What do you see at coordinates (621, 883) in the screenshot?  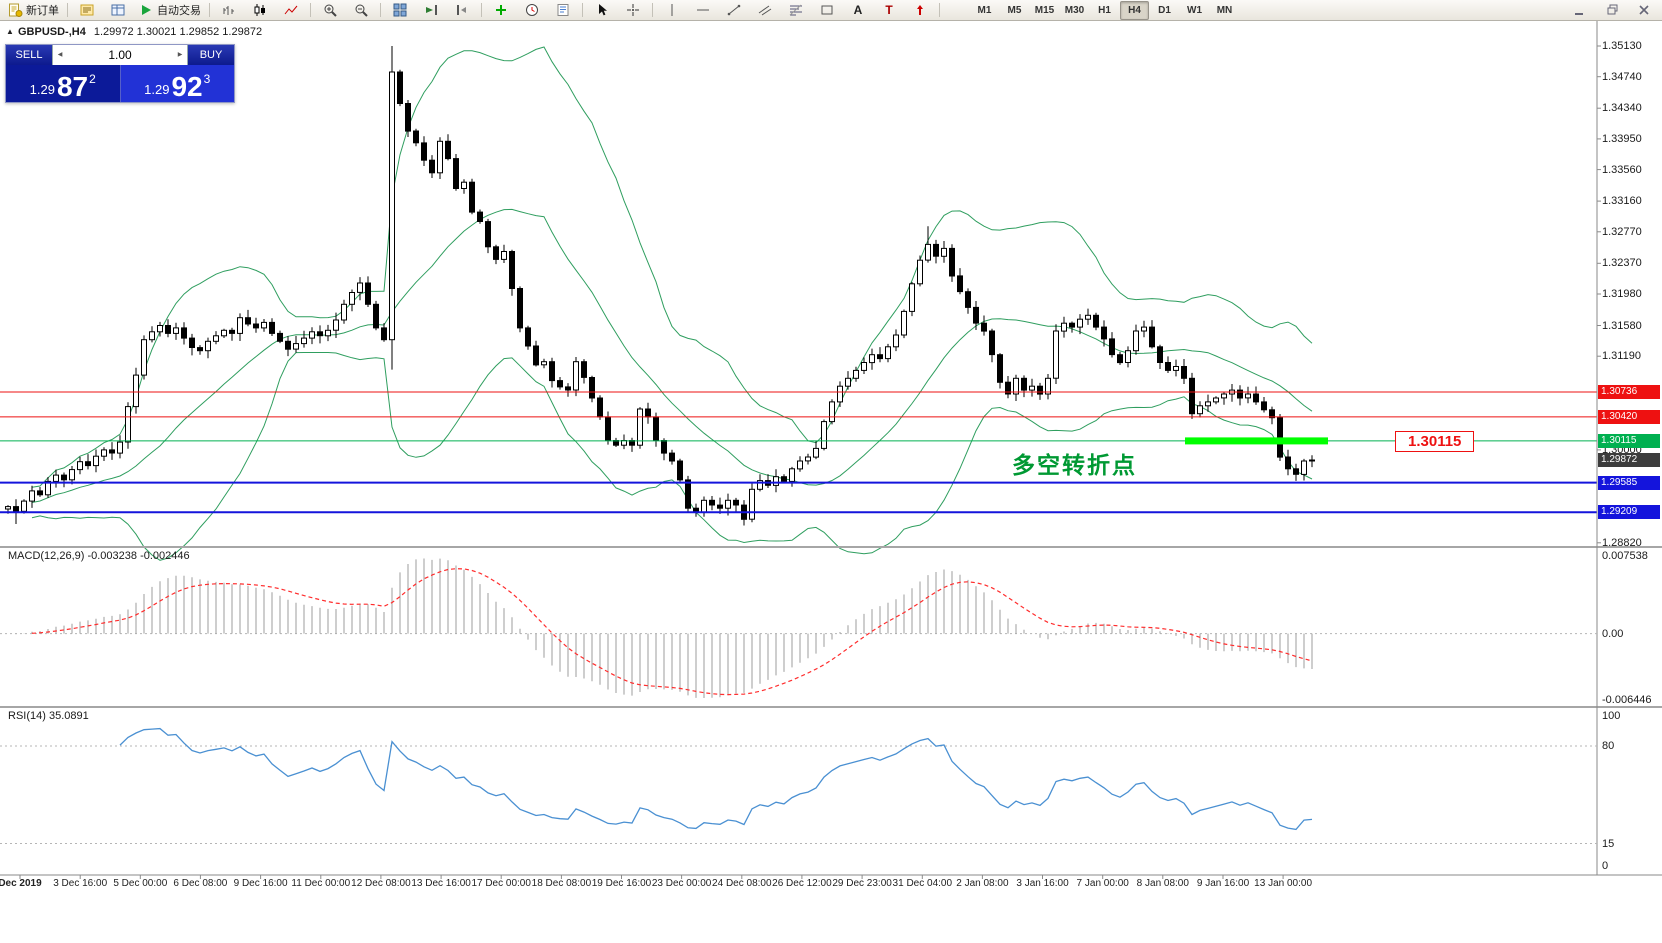 I see `time-axis-label: 19 Dec 16:00` at bounding box center [621, 883].